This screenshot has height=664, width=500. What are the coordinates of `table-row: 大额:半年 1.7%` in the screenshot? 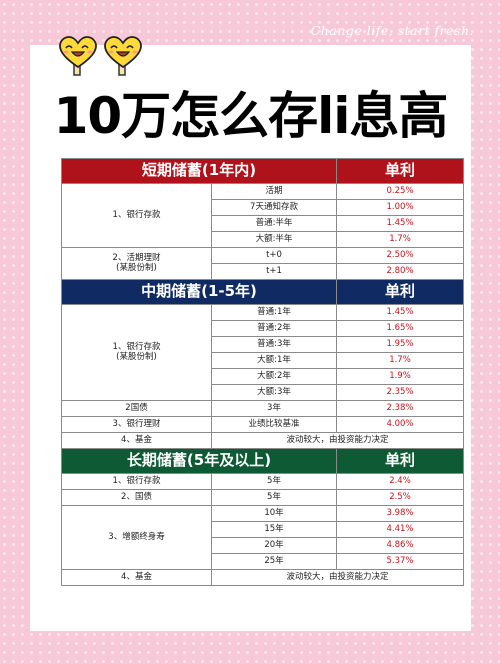 It's located at (263, 239).